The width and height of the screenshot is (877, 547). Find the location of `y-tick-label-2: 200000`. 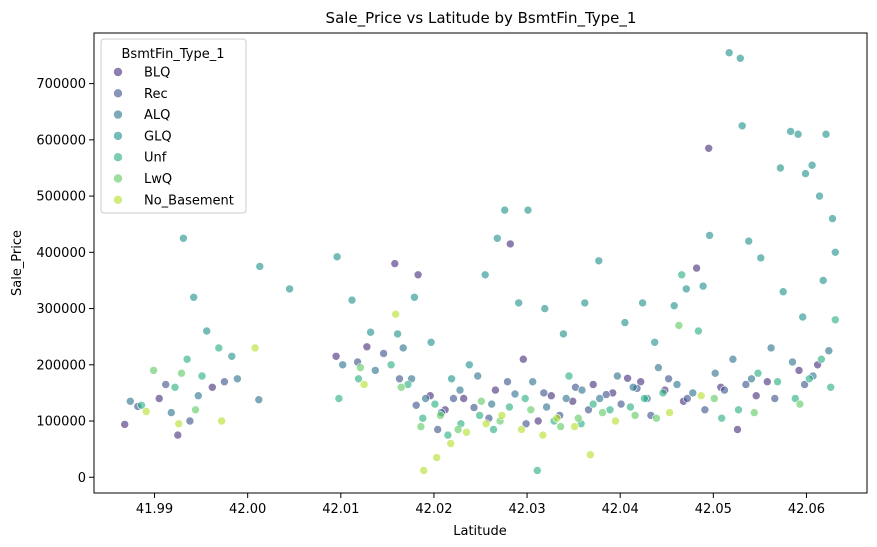

y-tick-label-2: 200000 is located at coordinates (61, 365).